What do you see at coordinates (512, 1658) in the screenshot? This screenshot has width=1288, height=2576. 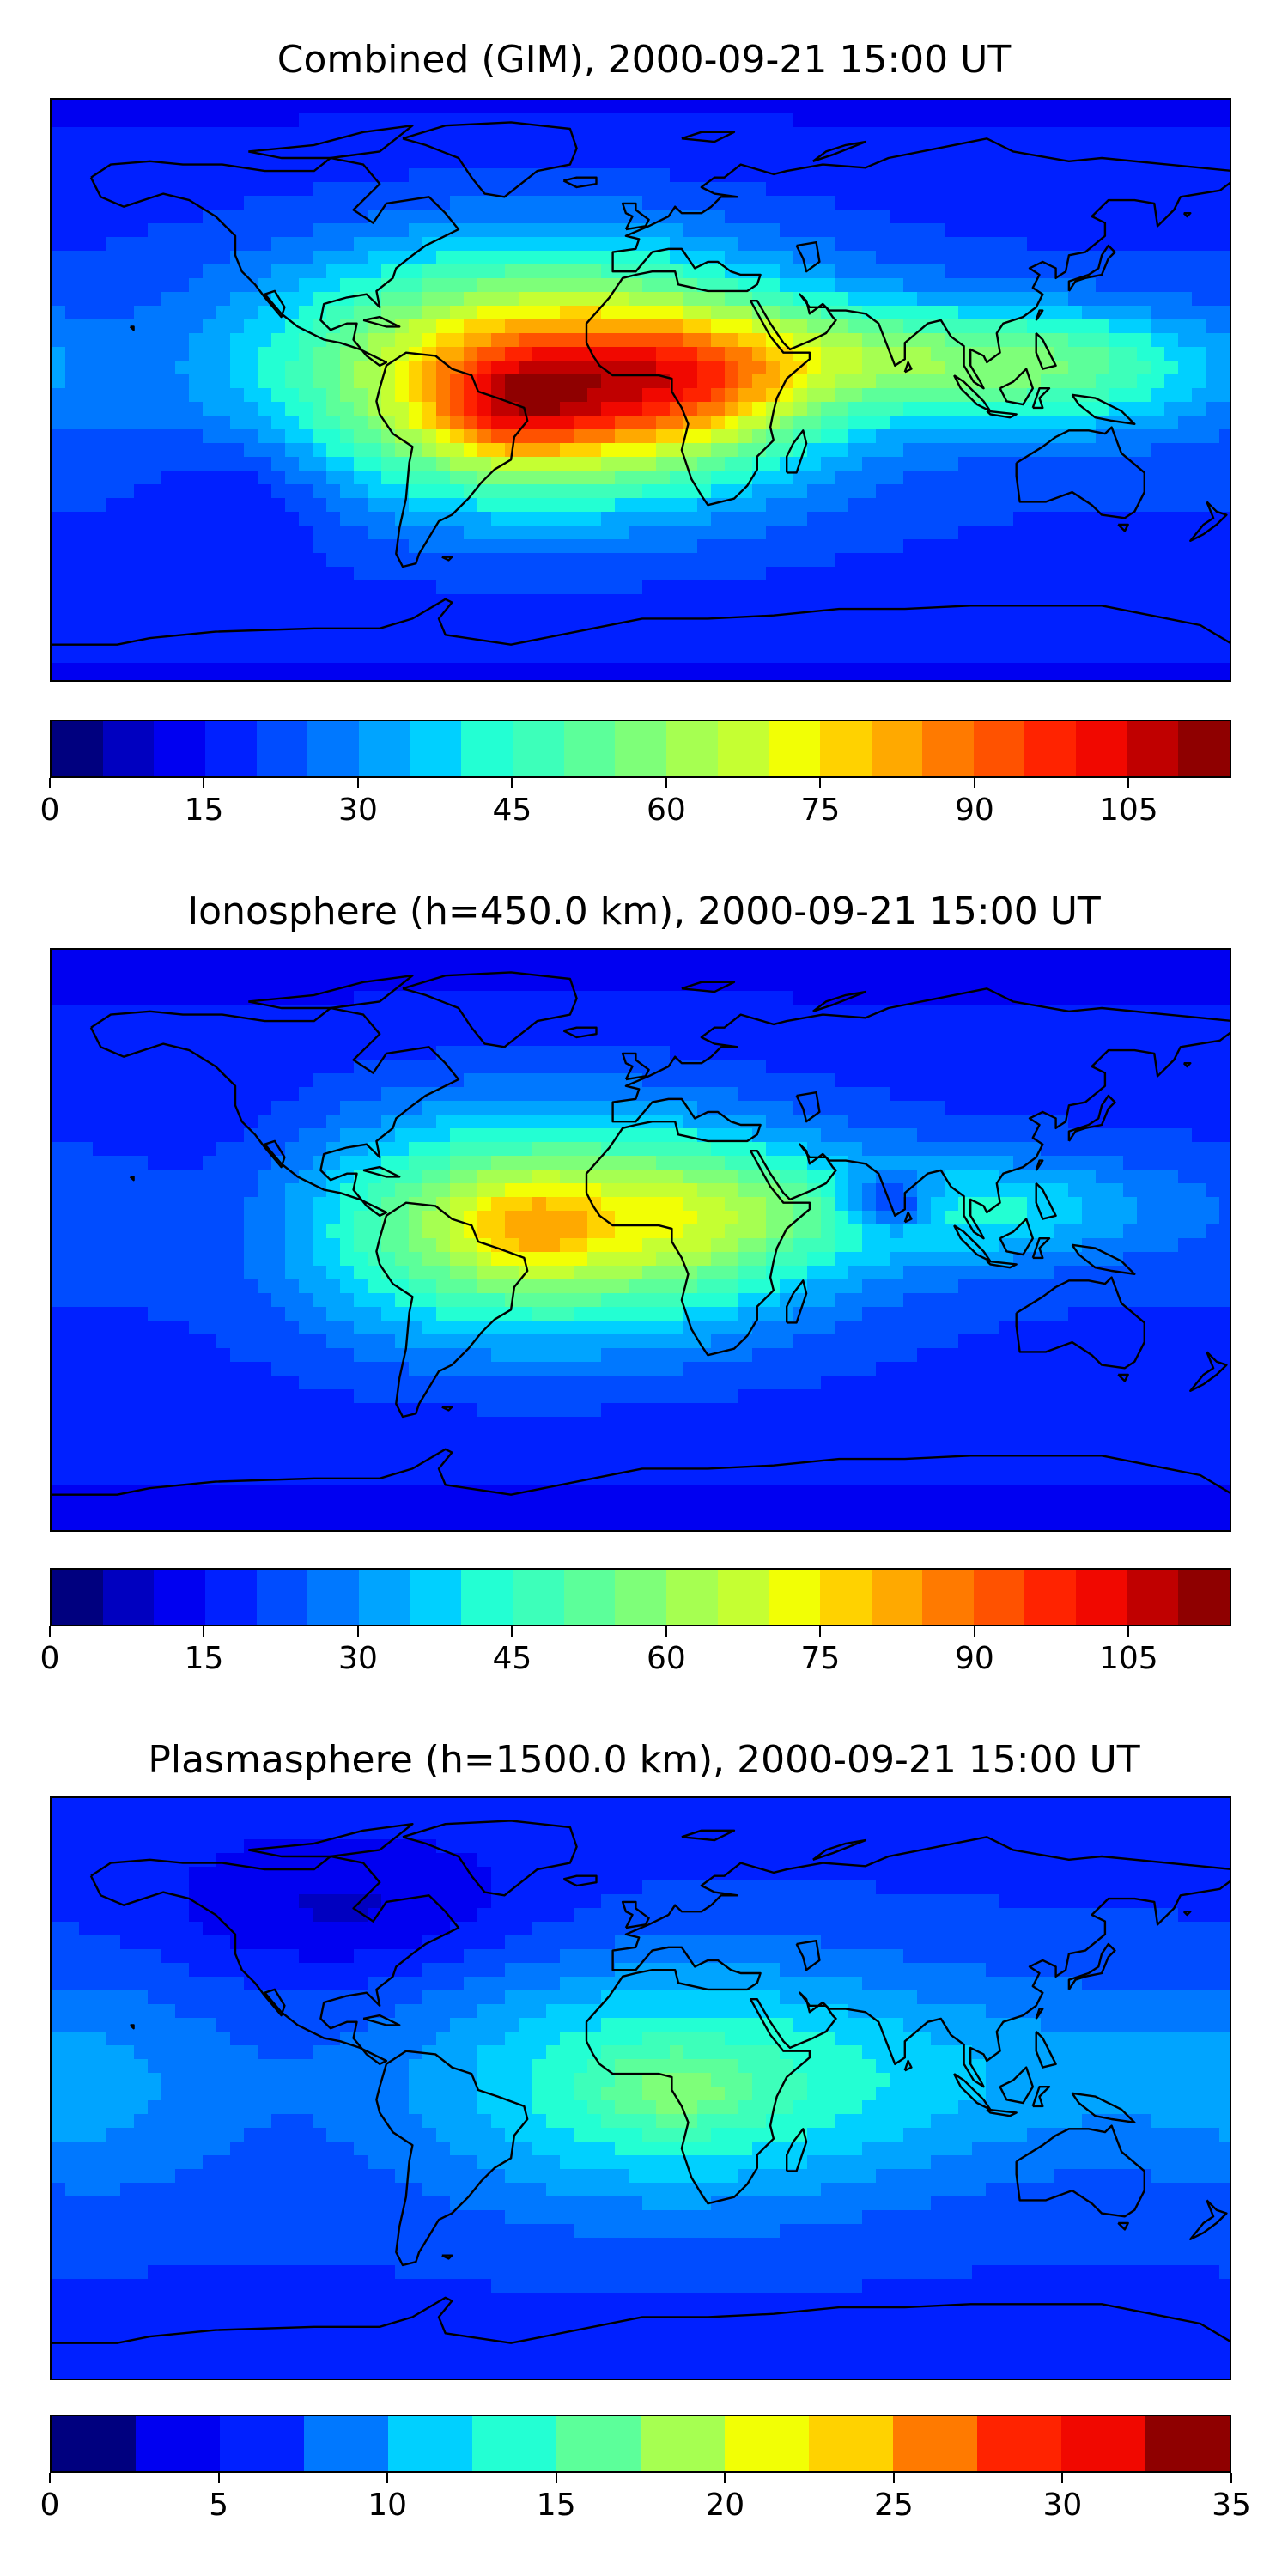 I see `colorbar-tick-label: 45` at bounding box center [512, 1658].